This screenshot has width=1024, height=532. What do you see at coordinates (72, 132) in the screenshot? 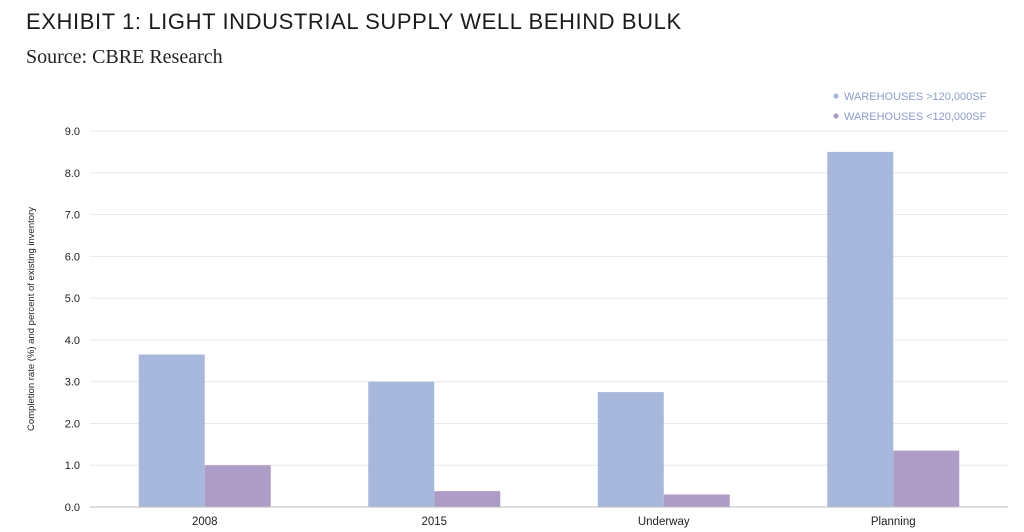
I see `y-tick-label: 9.0` at bounding box center [72, 132].